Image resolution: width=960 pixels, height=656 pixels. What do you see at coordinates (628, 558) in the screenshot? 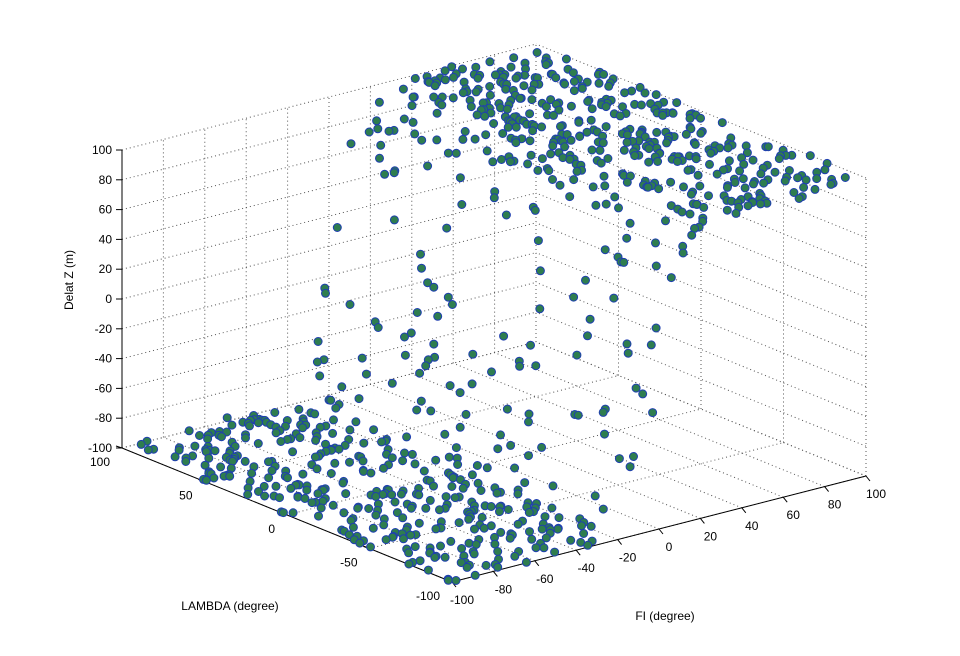
I see `x-tick-label: -20` at bounding box center [628, 558].